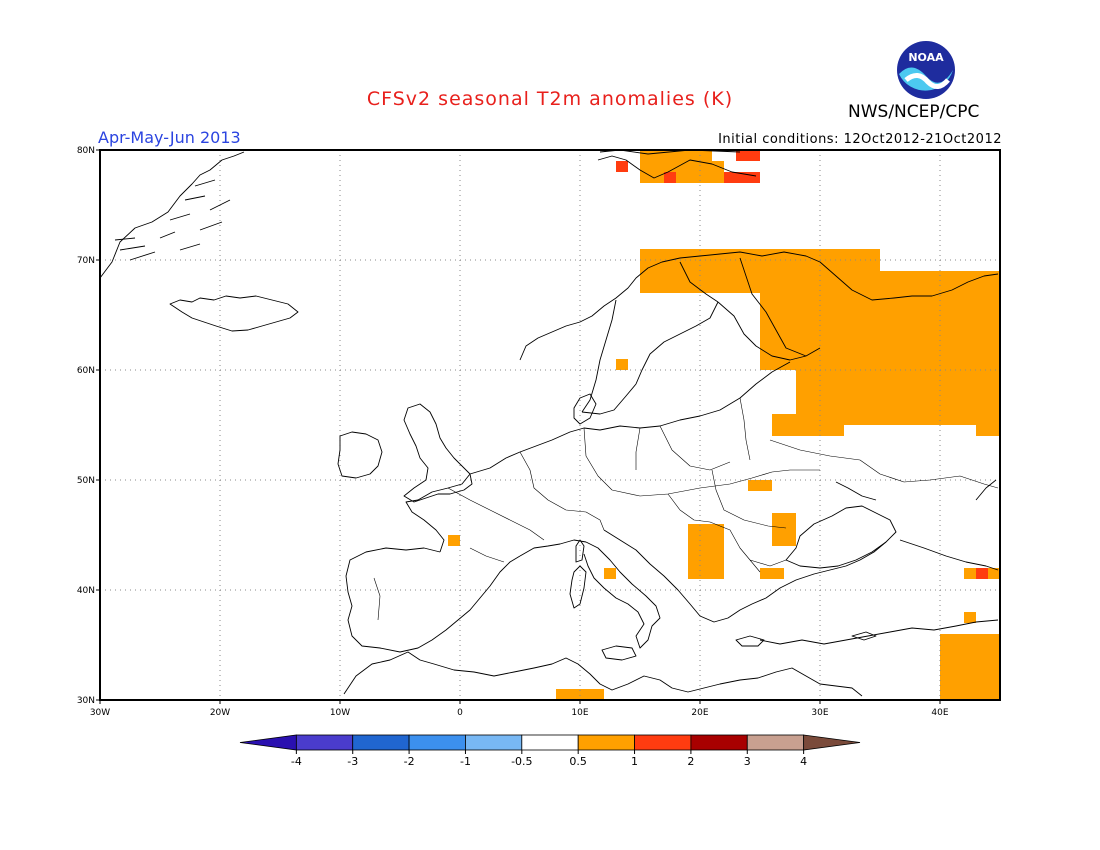  Describe the element at coordinates (579, 713) in the screenshot. I see `lon-tick-label: 10E` at that location.